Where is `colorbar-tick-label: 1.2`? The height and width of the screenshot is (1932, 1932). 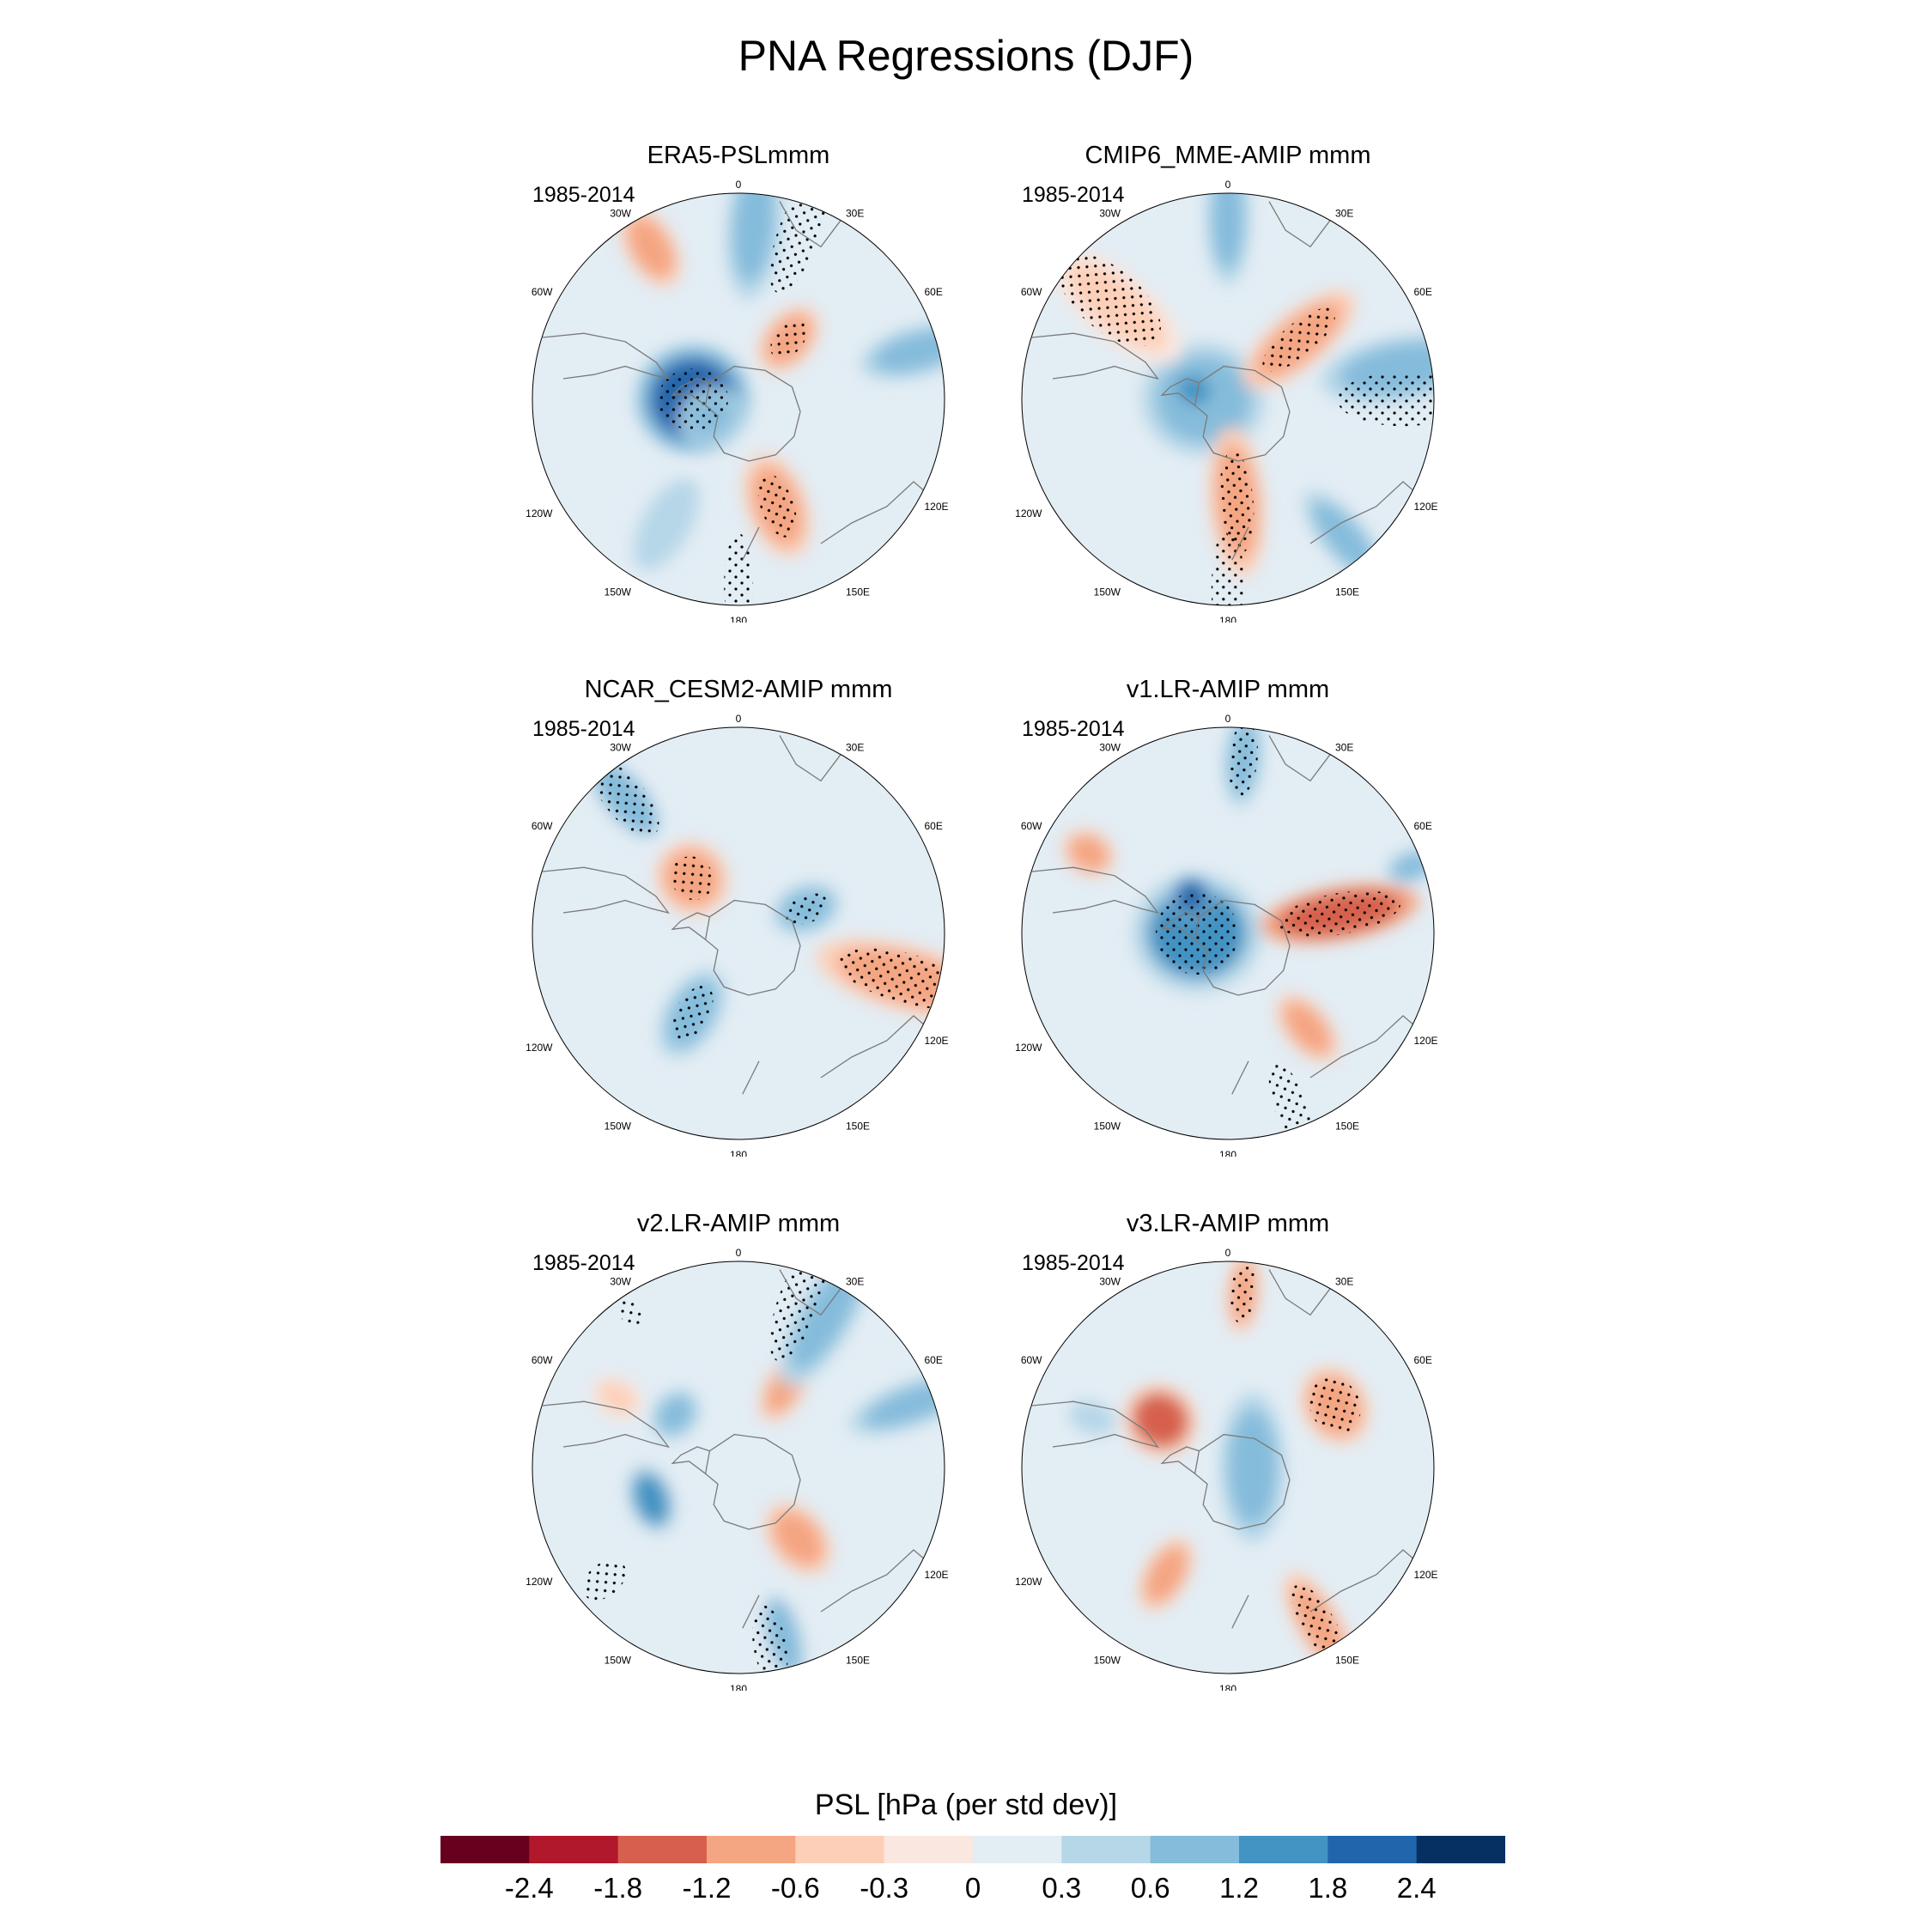 colorbar-tick-label: 1.2 is located at coordinates (1239, 1888).